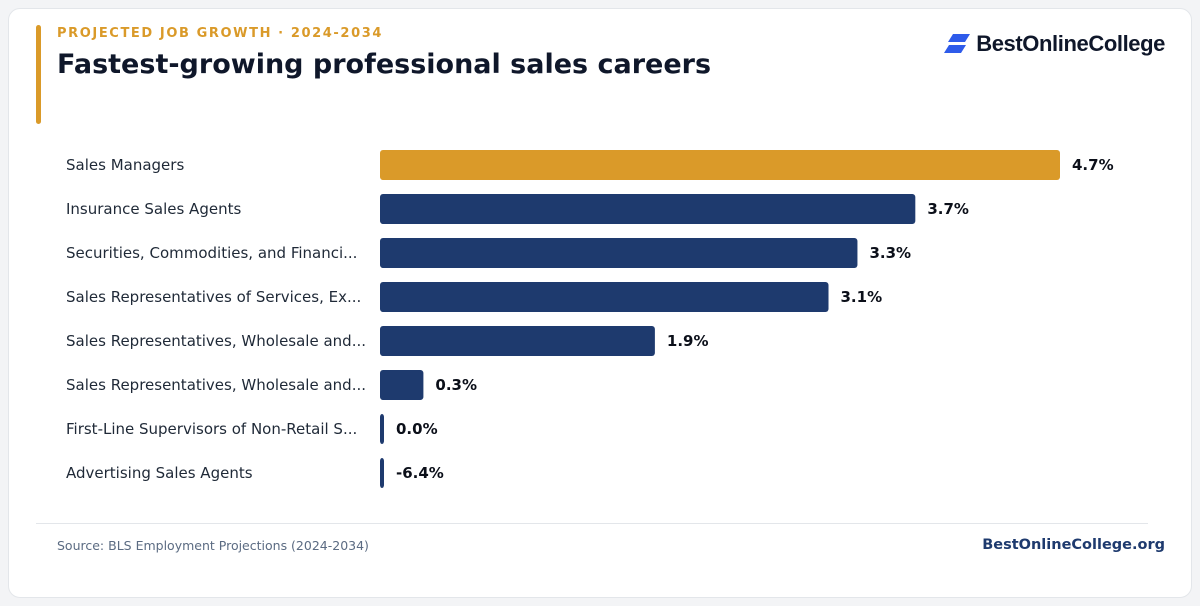 The height and width of the screenshot is (606, 1200). What do you see at coordinates (125, 165) in the screenshot?
I see `category-label: Sales Managers` at bounding box center [125, 165].